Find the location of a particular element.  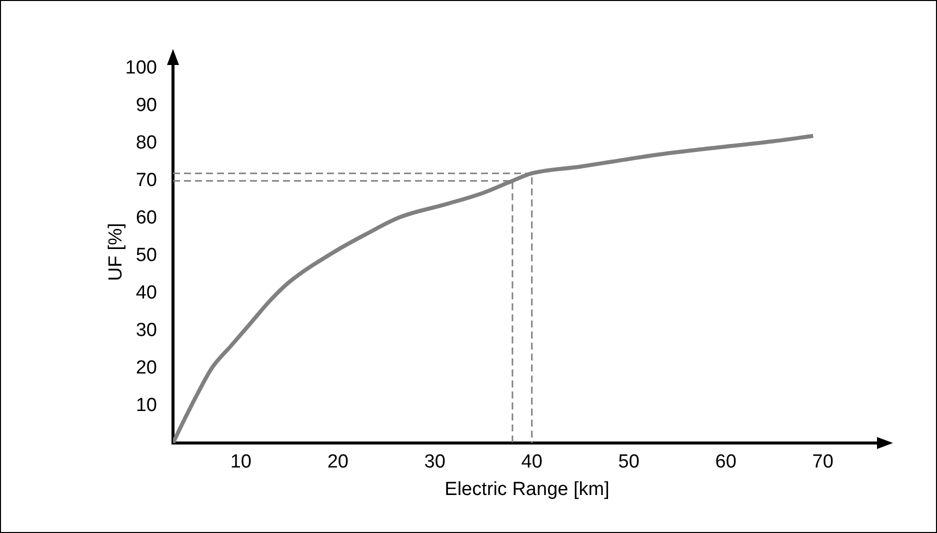

y-tick-label: 80 is located at coordinates (146, 143).